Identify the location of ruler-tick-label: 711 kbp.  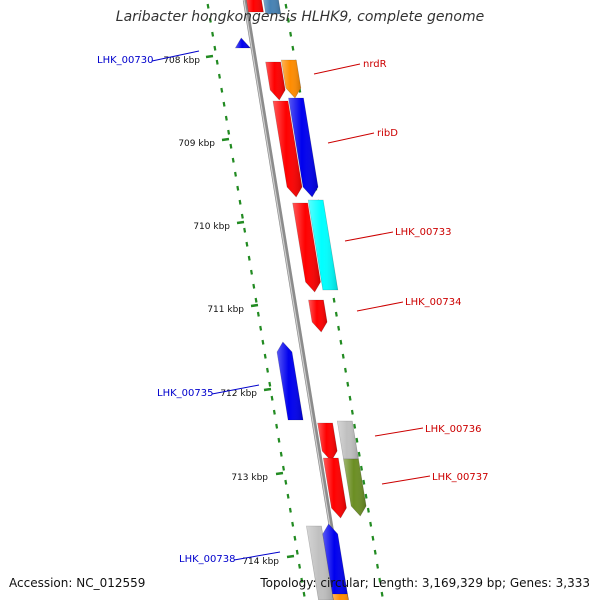
(225, 310).